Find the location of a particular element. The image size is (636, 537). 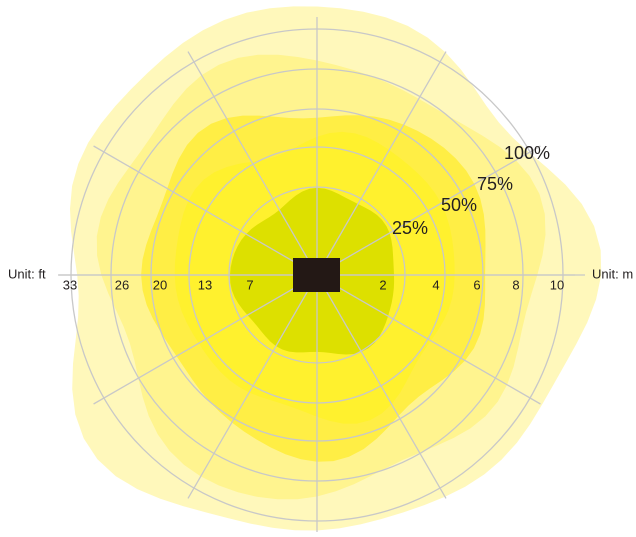

m-label: 8 is located at coordinates (515, 284).